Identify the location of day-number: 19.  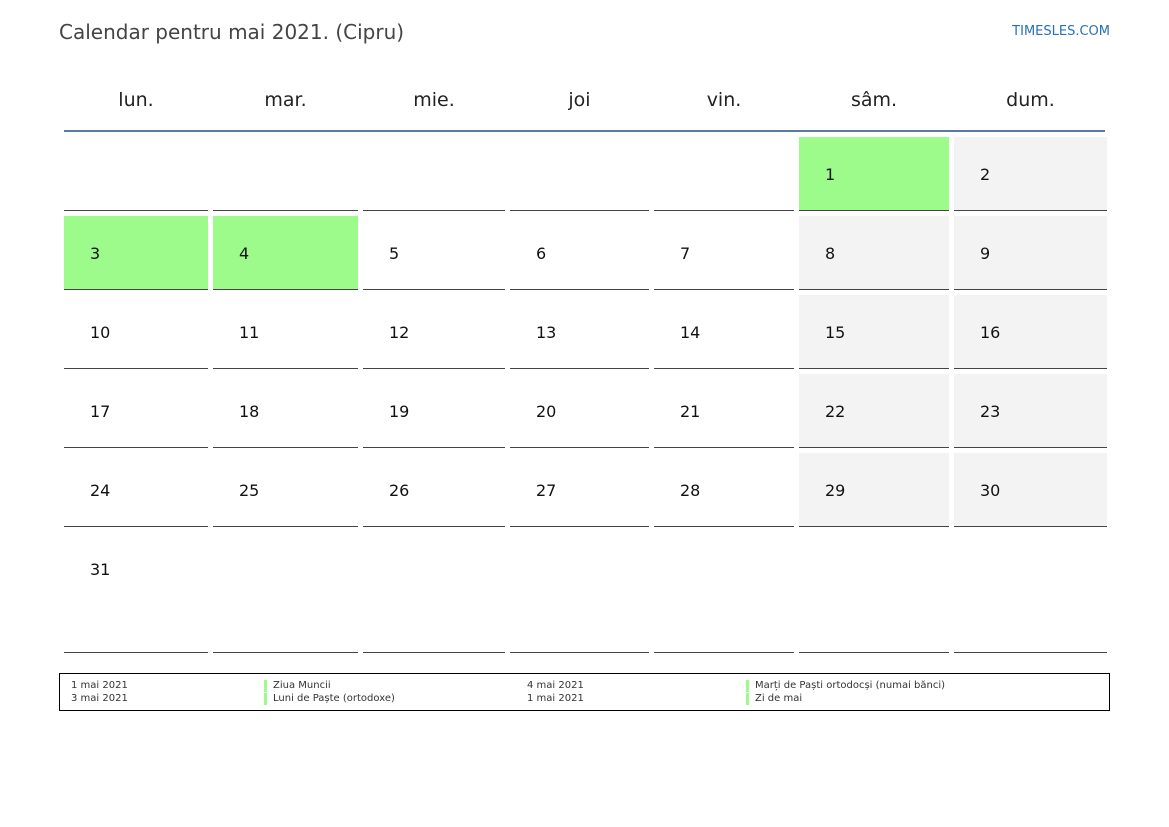
(399, 411).